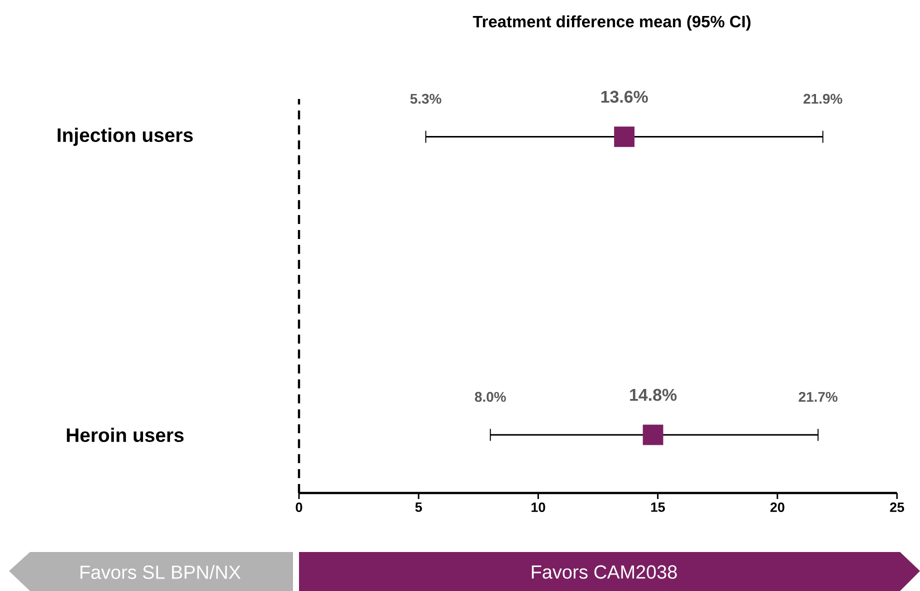 The image size is (920, 591). Describe the element at coordinates (818, 397) in the screenshot. I see `annotation: 21.7%` at that location.